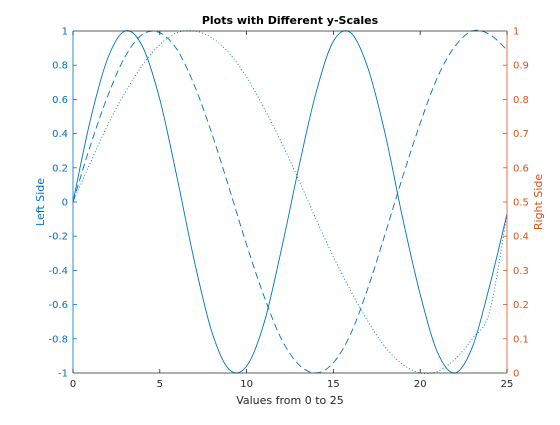 The image size is (560, 425). Describe the element at coordinates (290, 400) in the screenshot. I see `x-axis-label: Values from 0 to 25` at that location.